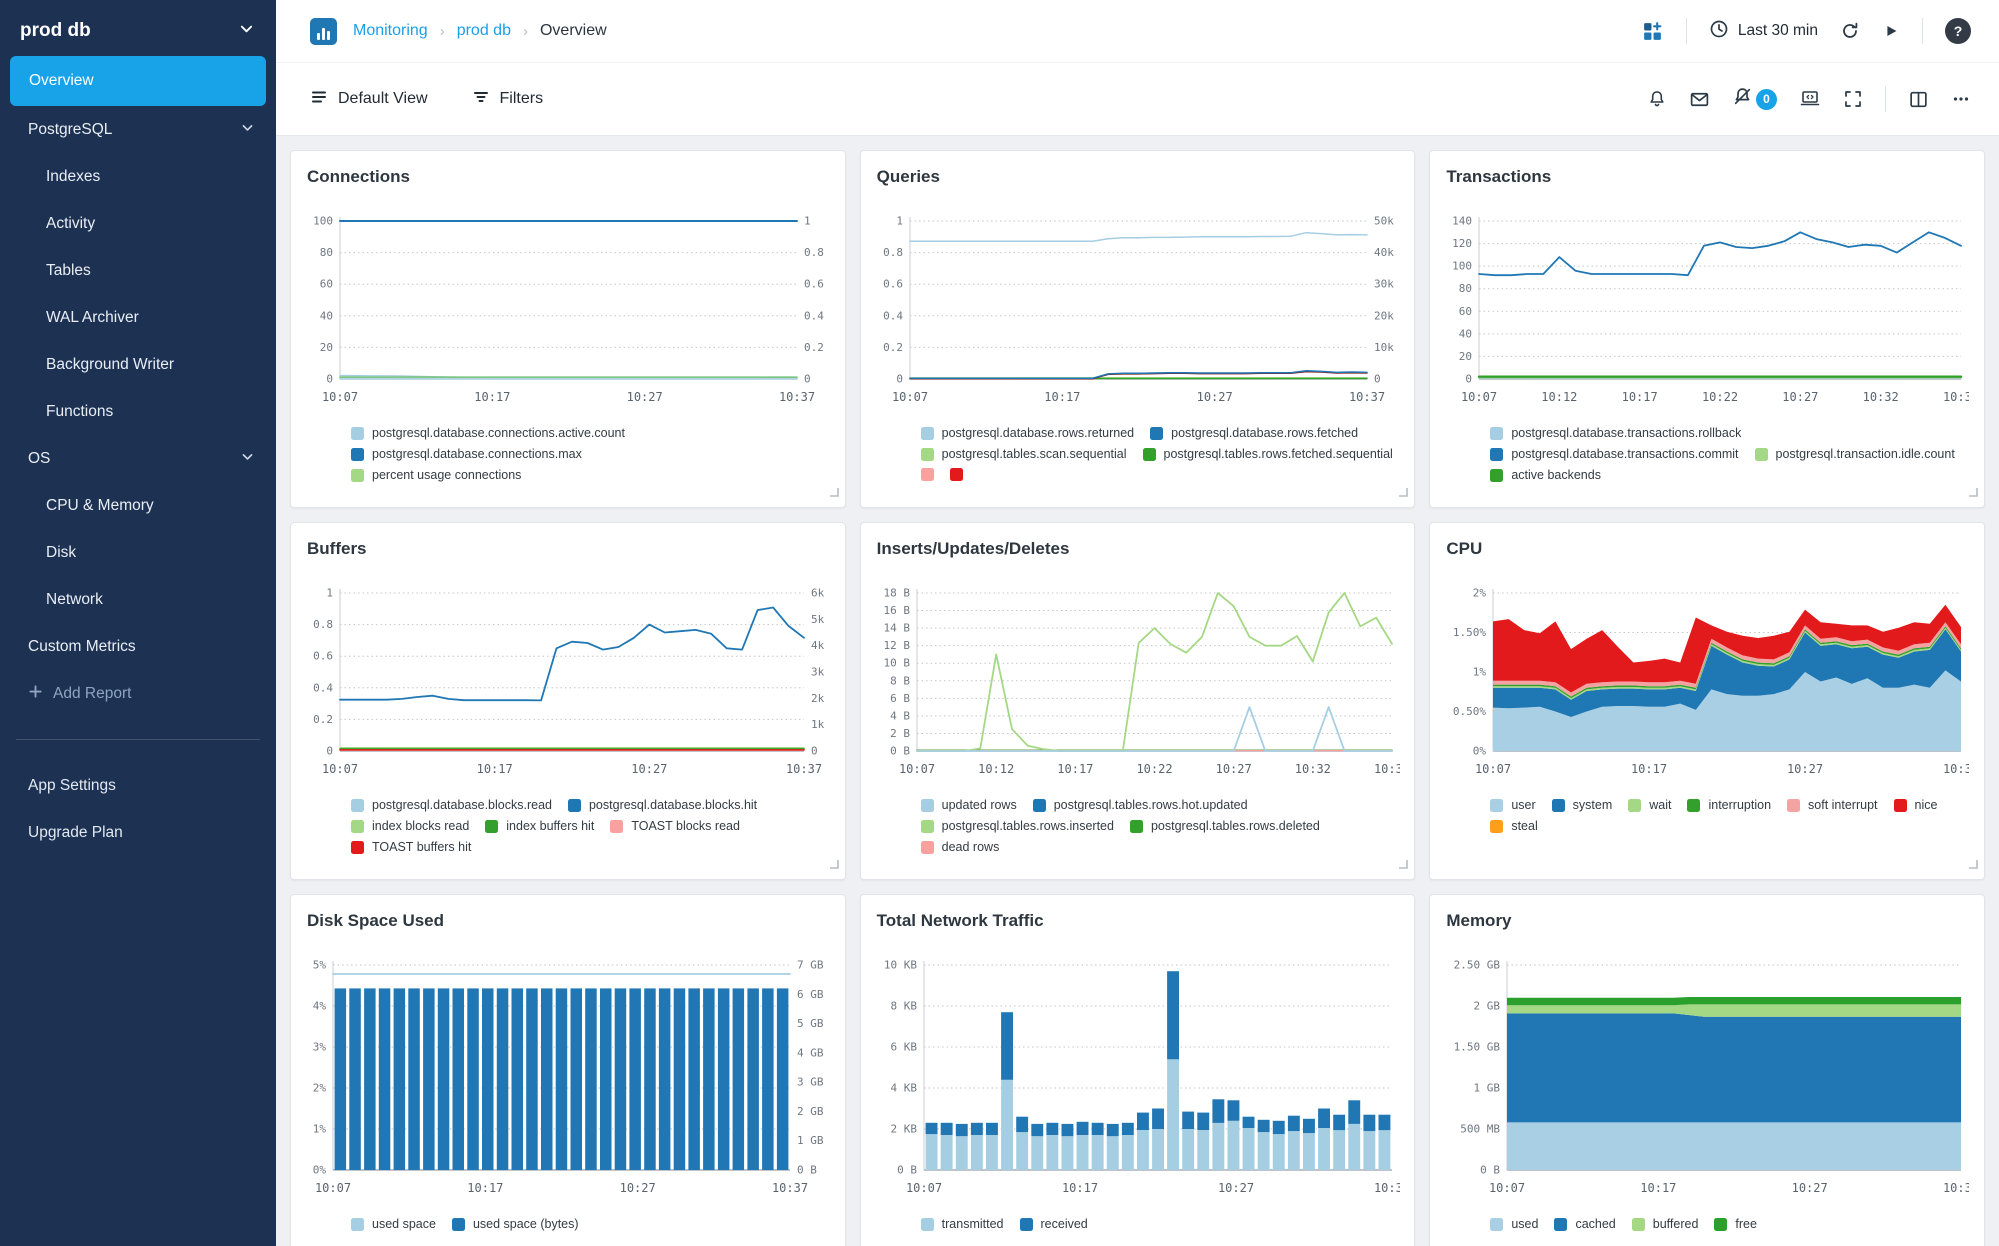 The image size is (1999, 1246). Describe the element at coordinates (1918, 99) in the screenshot. I see `split-columns-icon` at that location.